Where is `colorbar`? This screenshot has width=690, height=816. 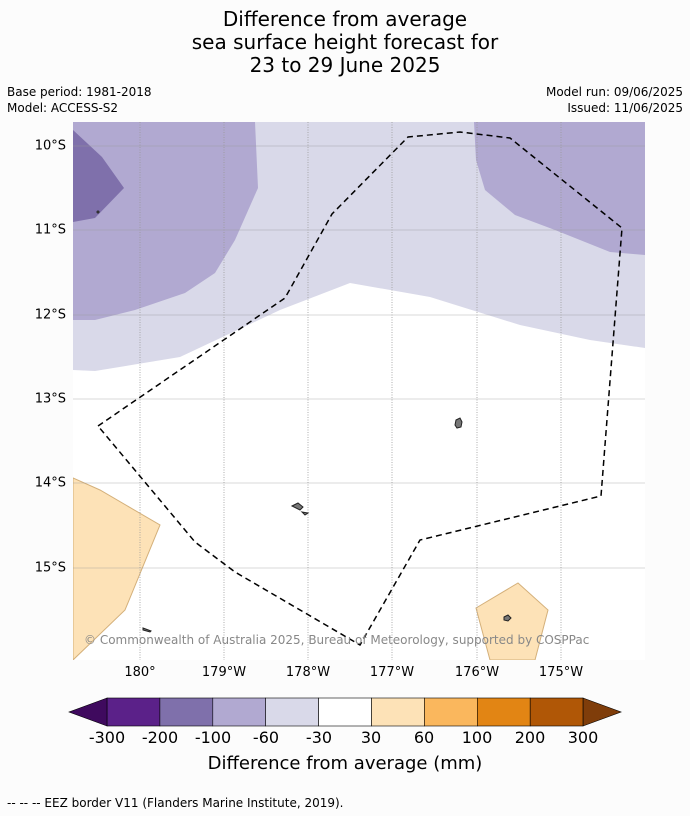
colorbar is located at coordinates (345, 712).